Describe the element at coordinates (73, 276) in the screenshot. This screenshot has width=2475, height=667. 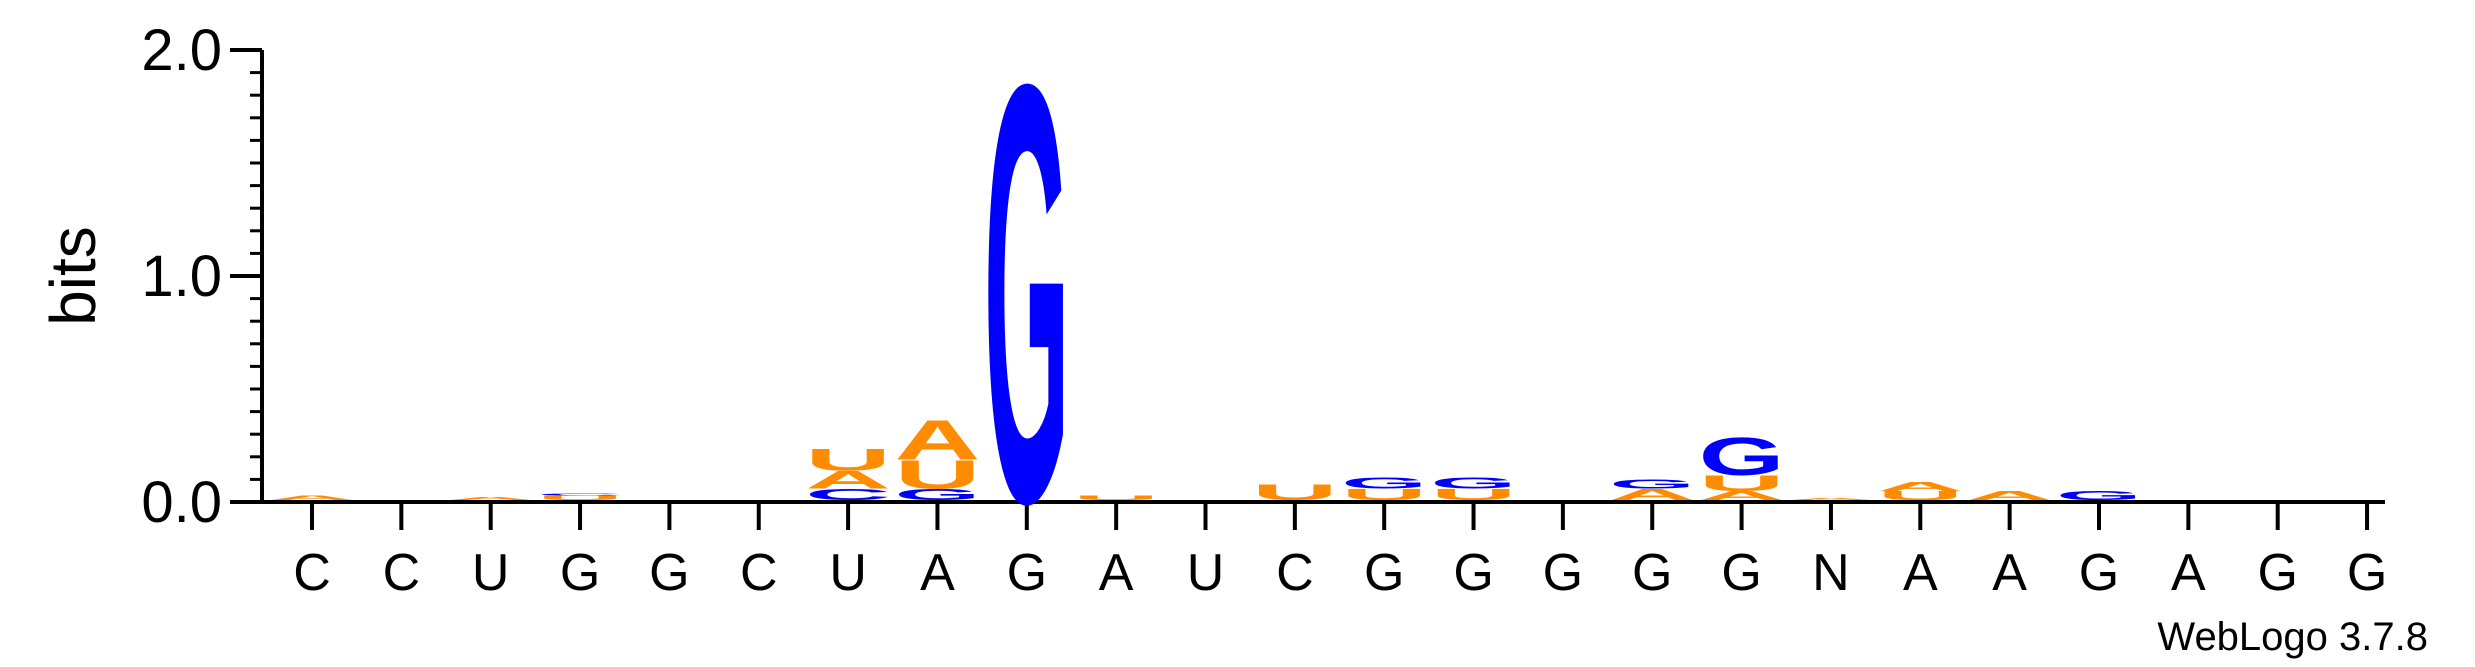
I see `y-axis-label: bits` at that location.